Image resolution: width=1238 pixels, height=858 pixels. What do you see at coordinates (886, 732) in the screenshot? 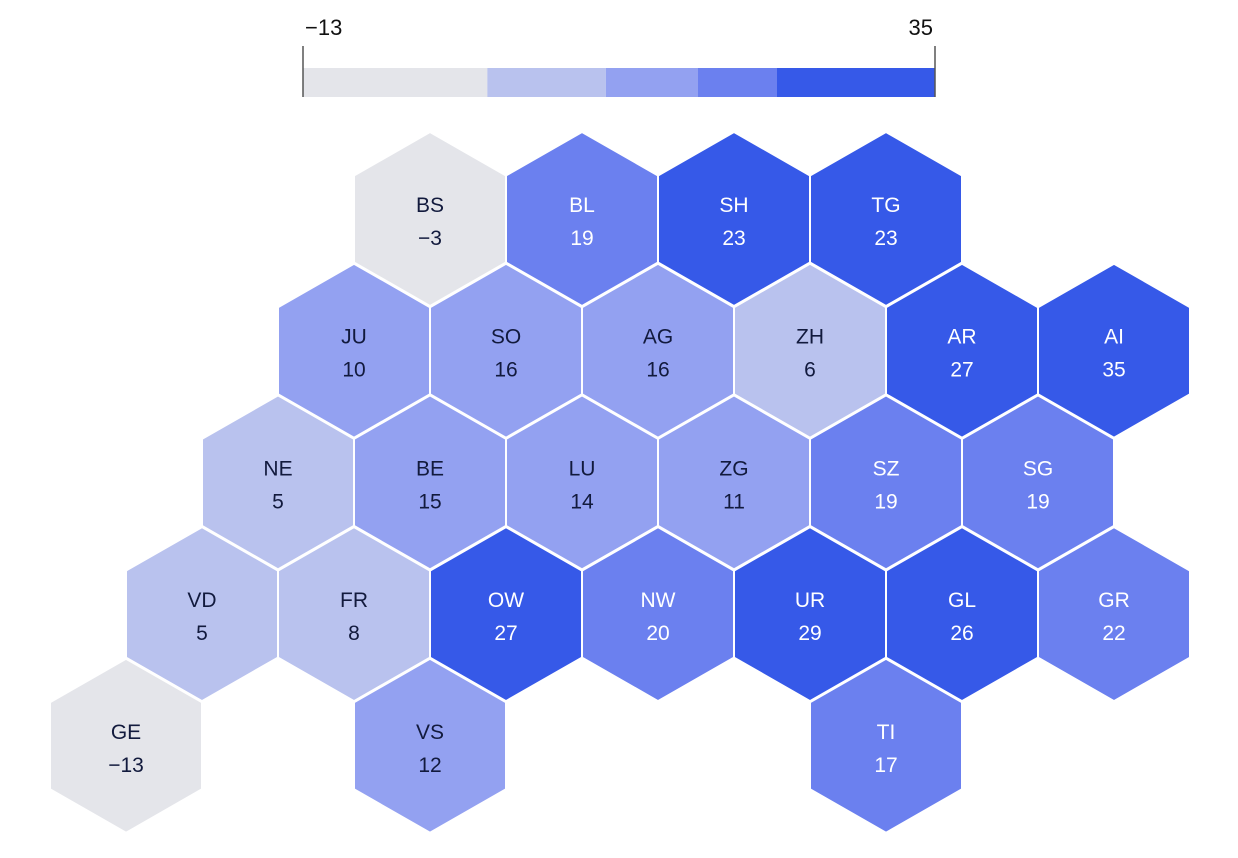
I see `hex-code-label: TI` at bounding box center [886, 732].